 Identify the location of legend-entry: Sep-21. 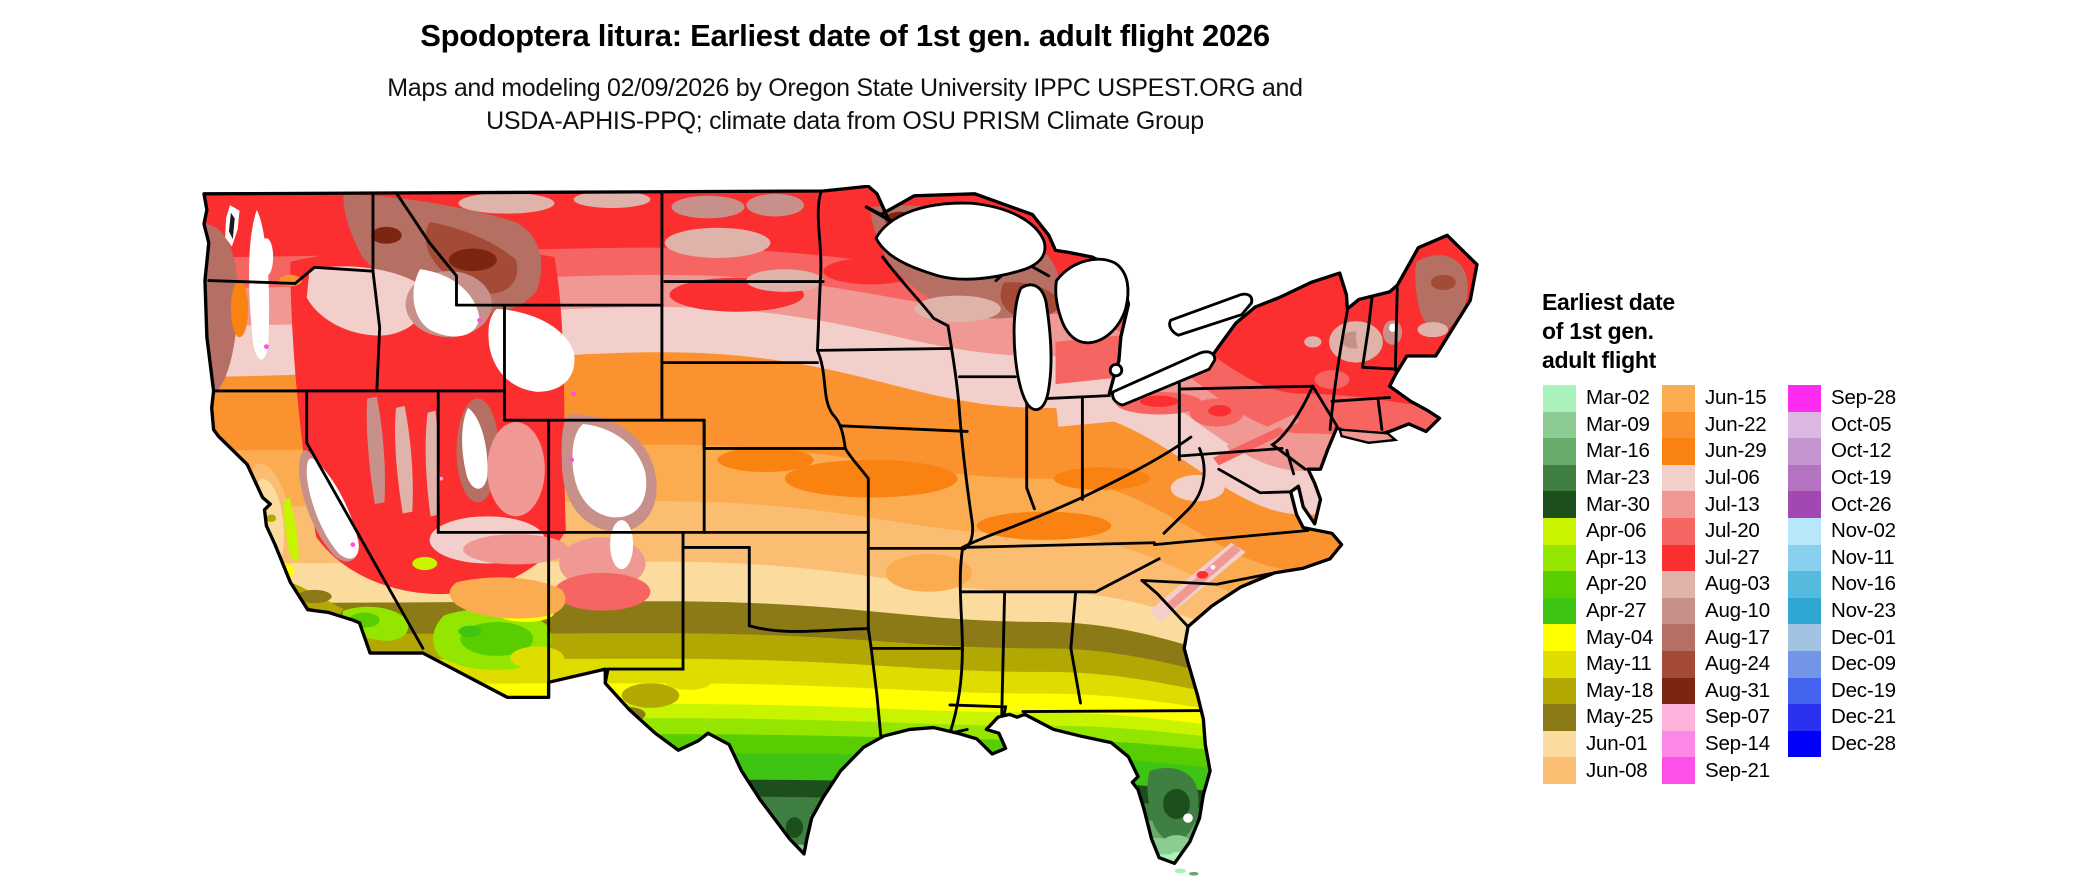
(1716, 770).